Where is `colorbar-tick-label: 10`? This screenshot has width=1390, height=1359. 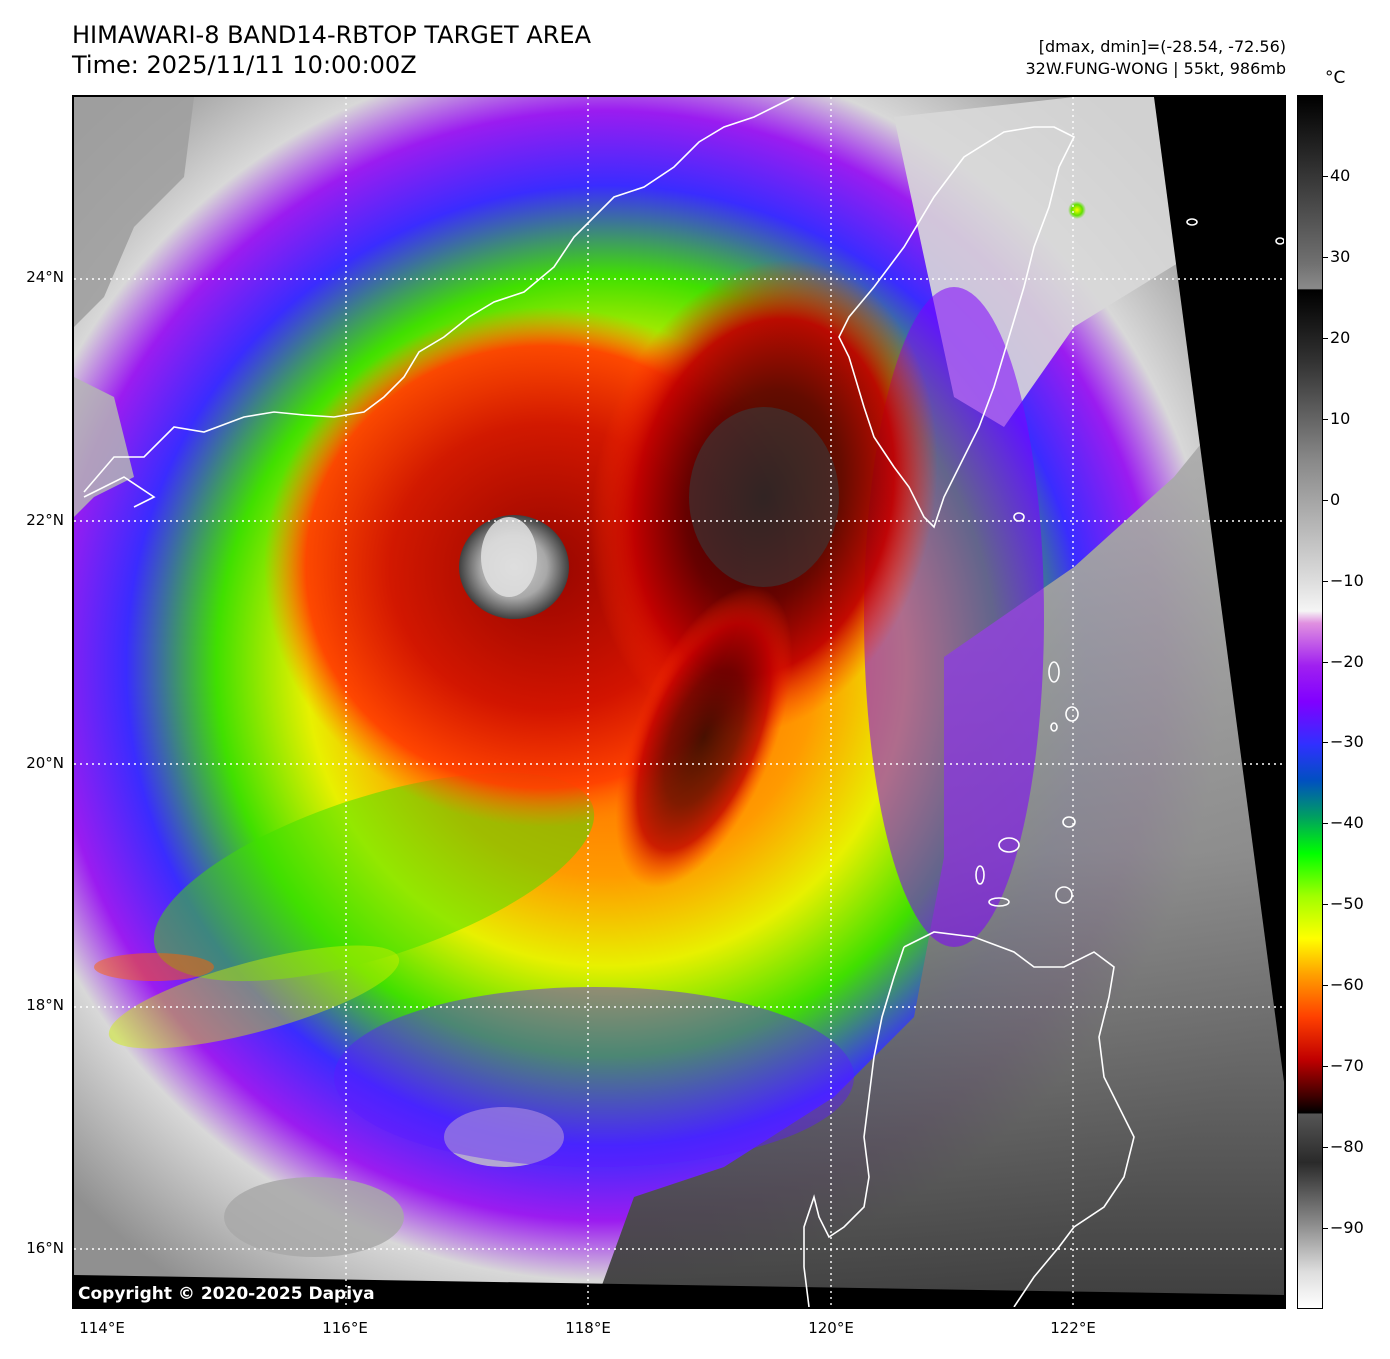
colorbar-tick-label: 10 is located at coordinates (1340, 418).